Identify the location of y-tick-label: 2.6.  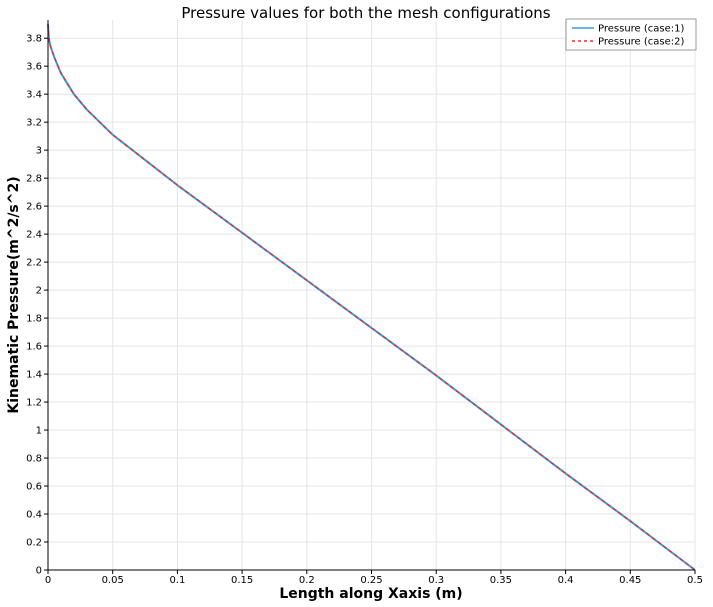
(34, 207).